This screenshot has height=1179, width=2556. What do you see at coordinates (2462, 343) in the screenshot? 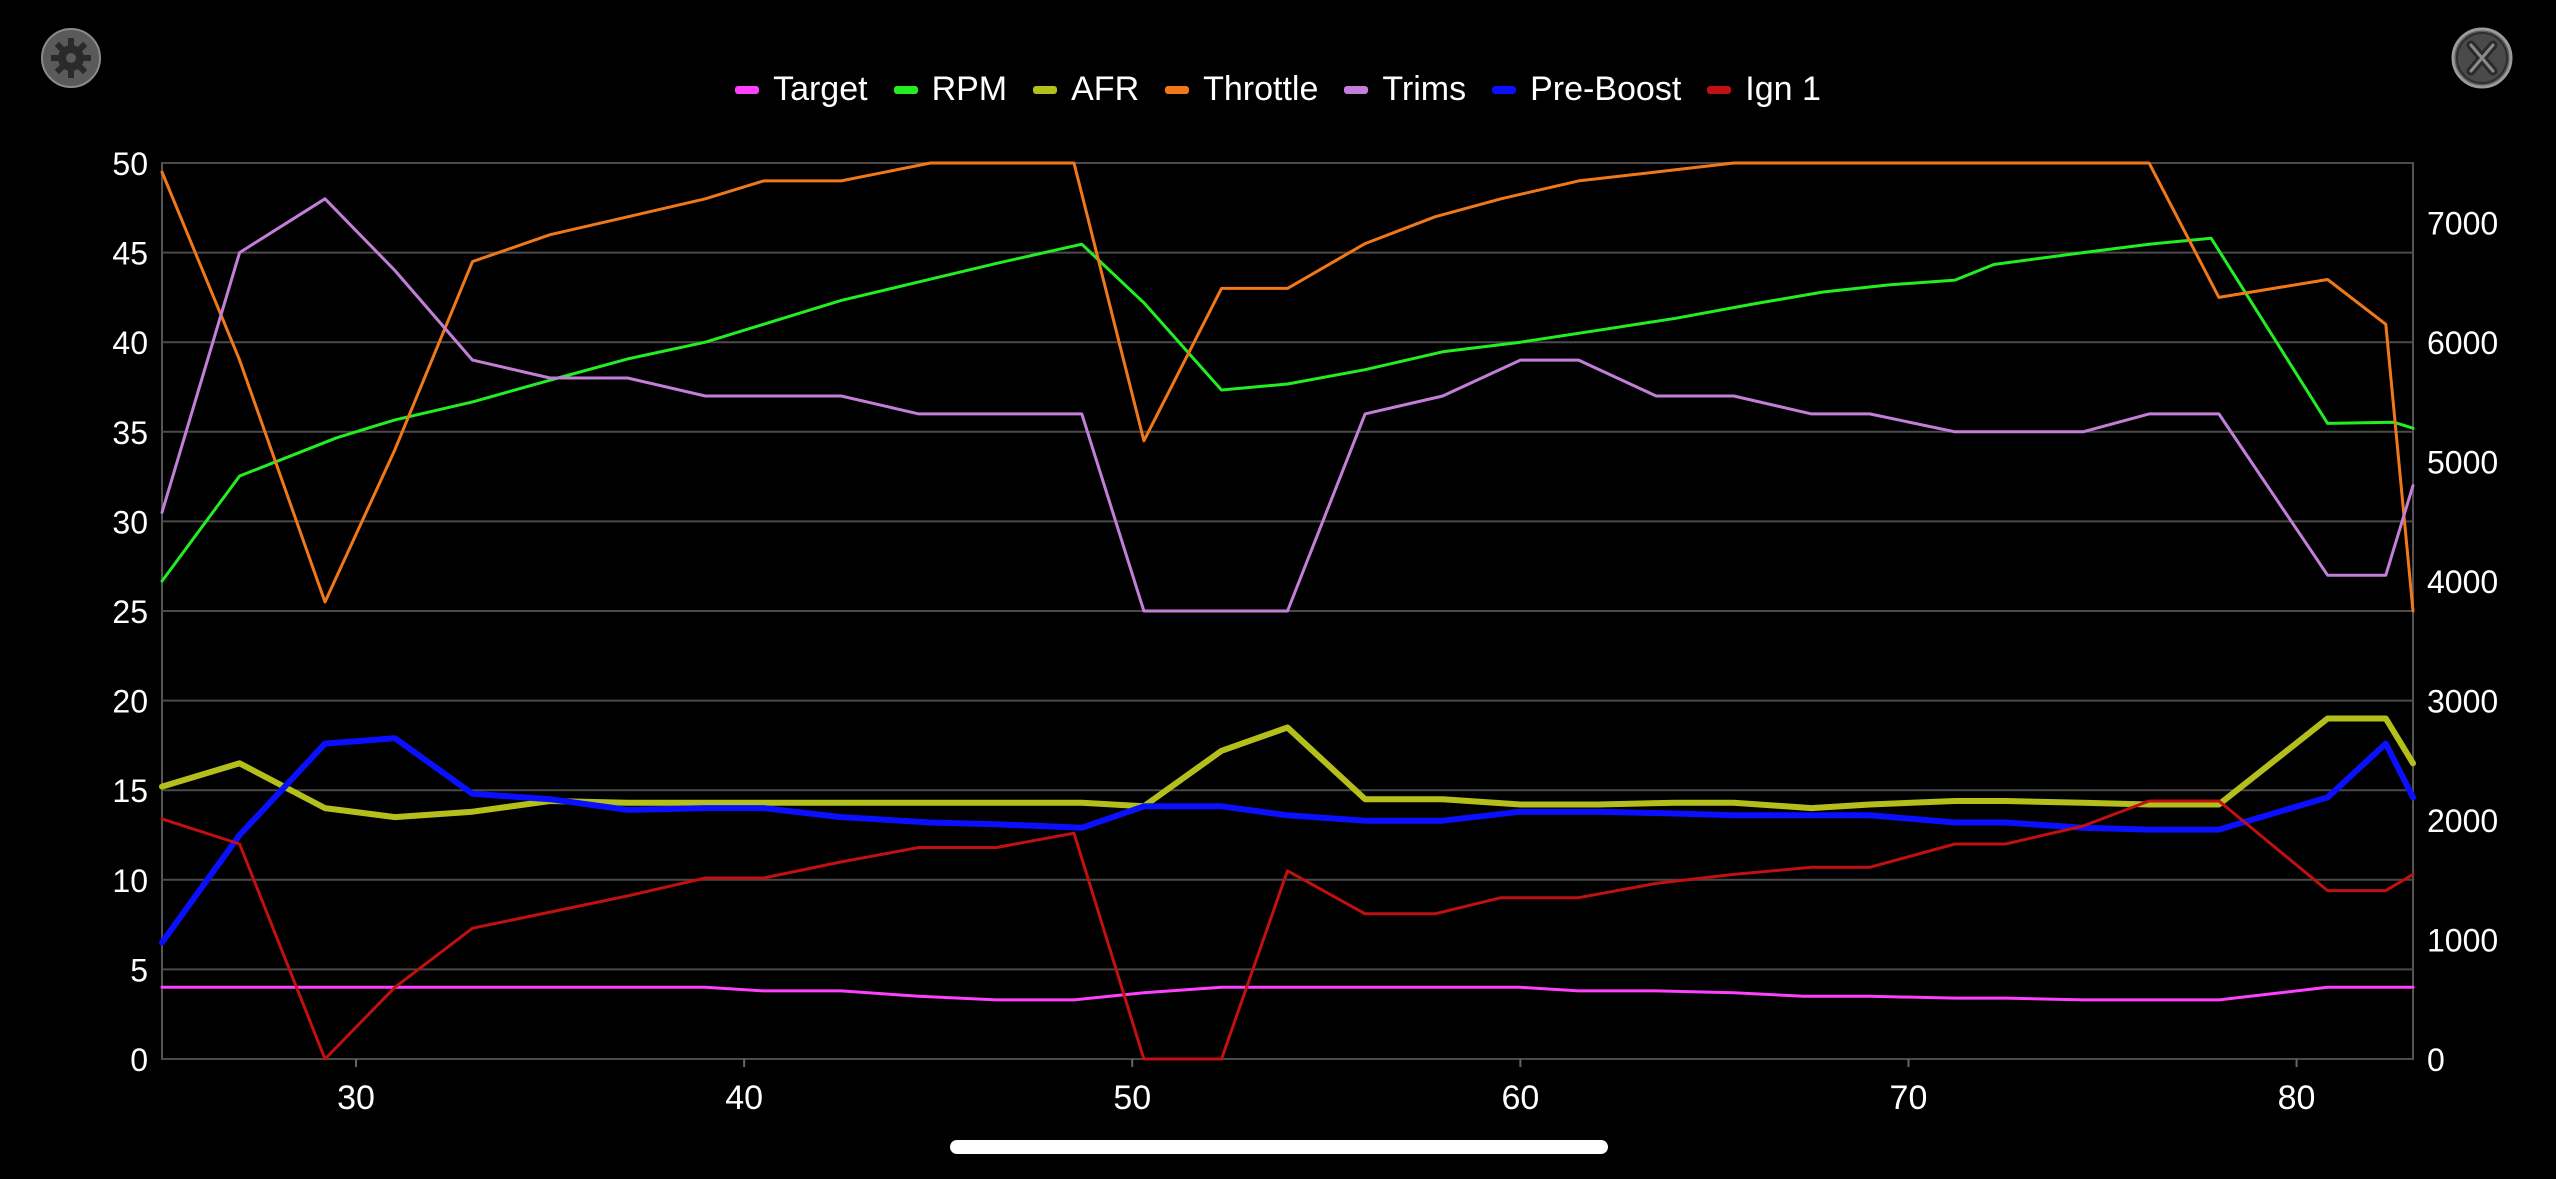
I see `y-right-tick-label: 6000` at bounding box center [2462, 343].